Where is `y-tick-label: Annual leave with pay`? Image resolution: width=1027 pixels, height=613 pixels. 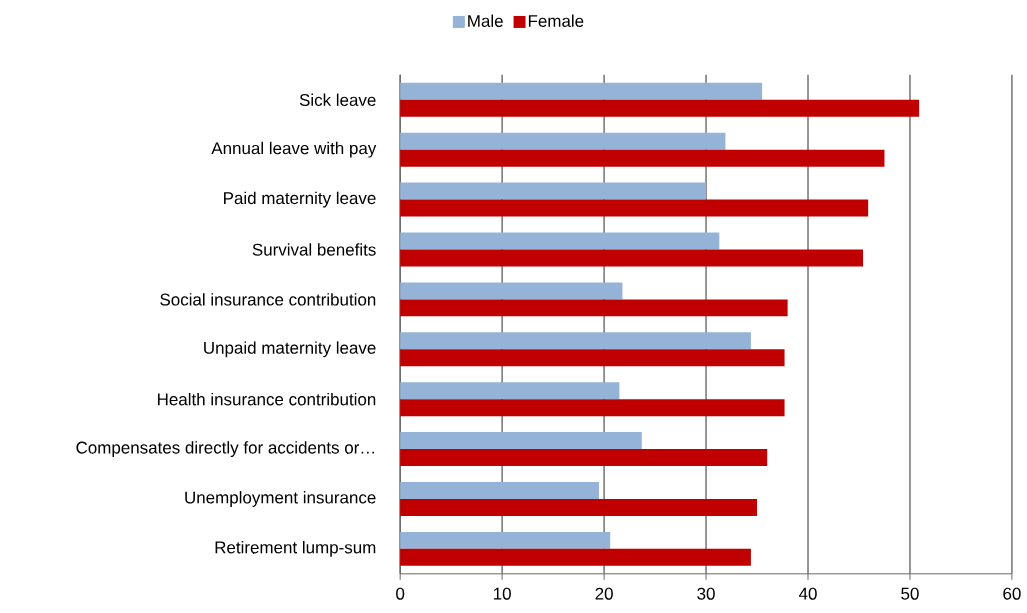
y-tick-label: Annual leave with pay is located at coordinates (294, 149).